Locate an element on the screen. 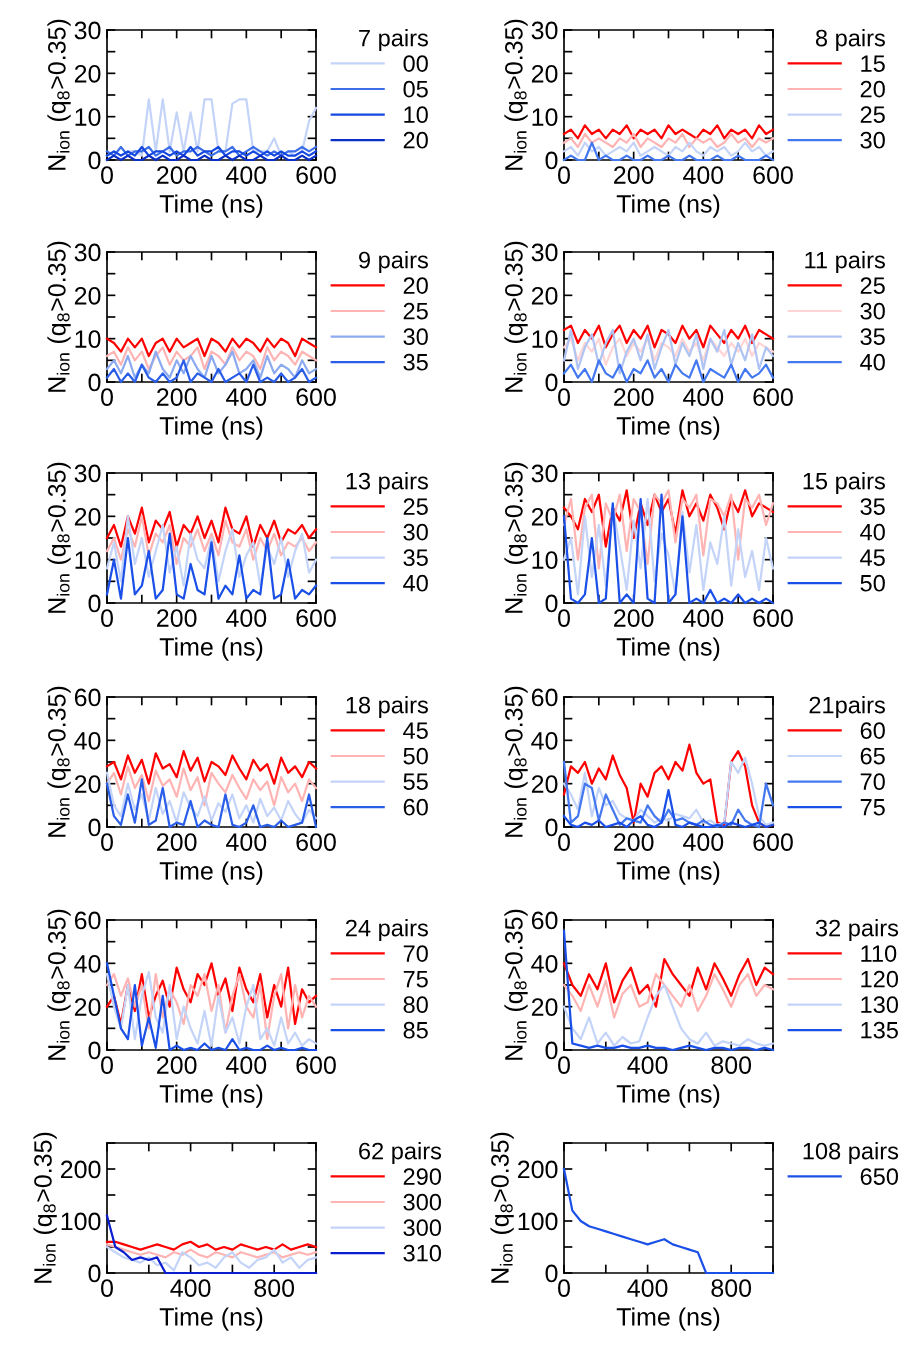  legend-label: 65 is located at coordinates (872, 756).